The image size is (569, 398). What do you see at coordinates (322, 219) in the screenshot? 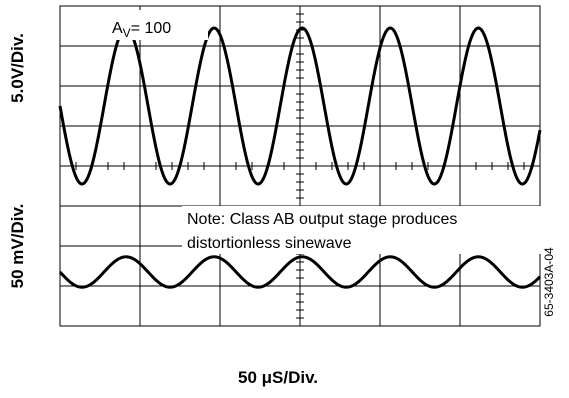
I see `note-line-1: Note: Class AB output stage produces` at bounding box center [322, 219].